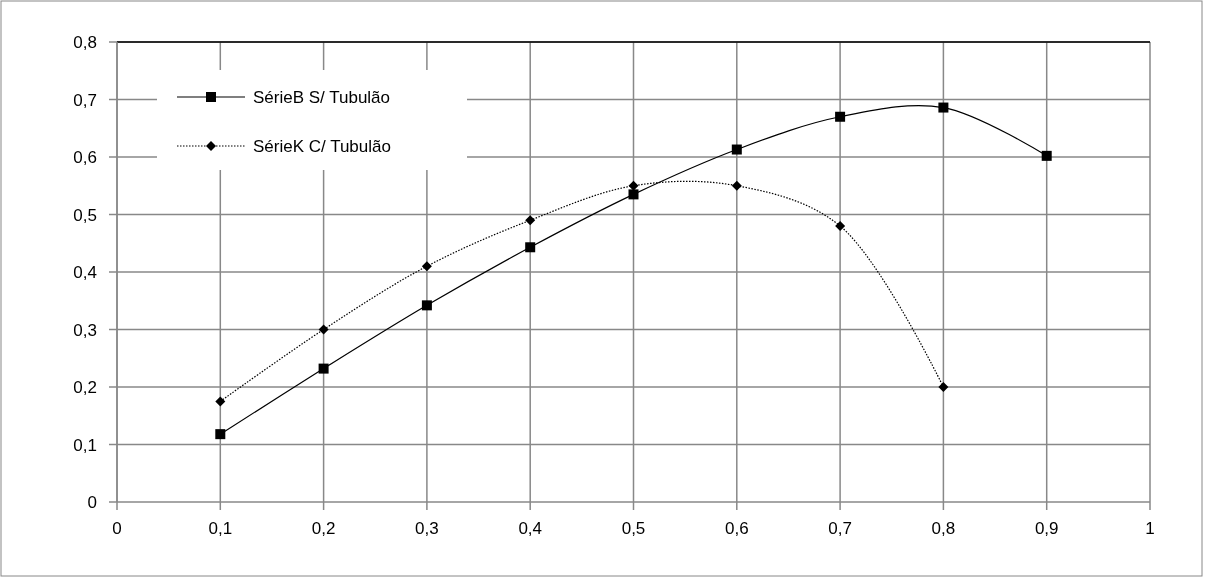 The width and height of the screenshot is (1213, 577). Describe the element at coordinates (322, 97) in the screenshot. I see `legend-label: SérieB S/ Tubulão` at that location.